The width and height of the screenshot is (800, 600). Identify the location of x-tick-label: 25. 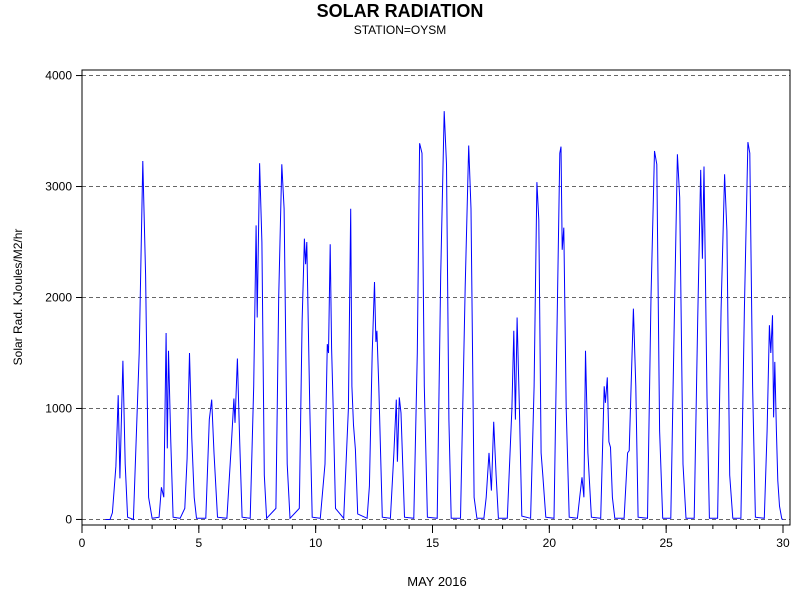
(666, 543).